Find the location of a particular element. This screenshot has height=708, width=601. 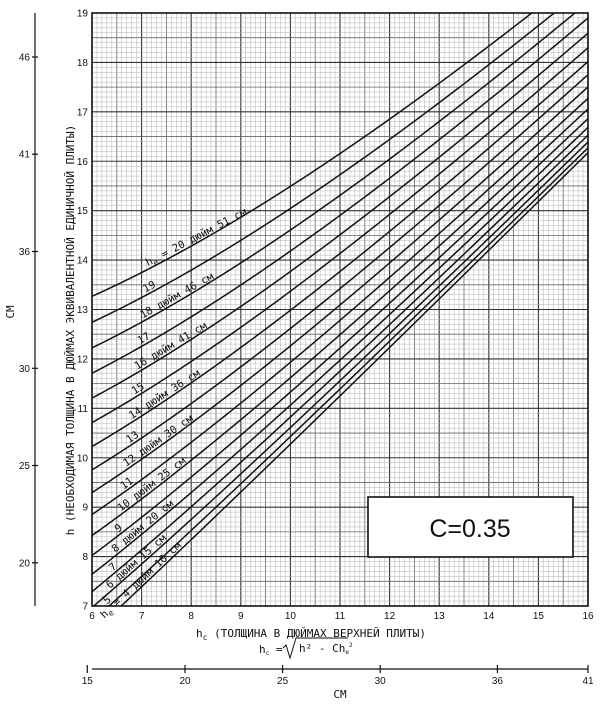

y-tick-label: 13 is located at coordinates (83, 310).